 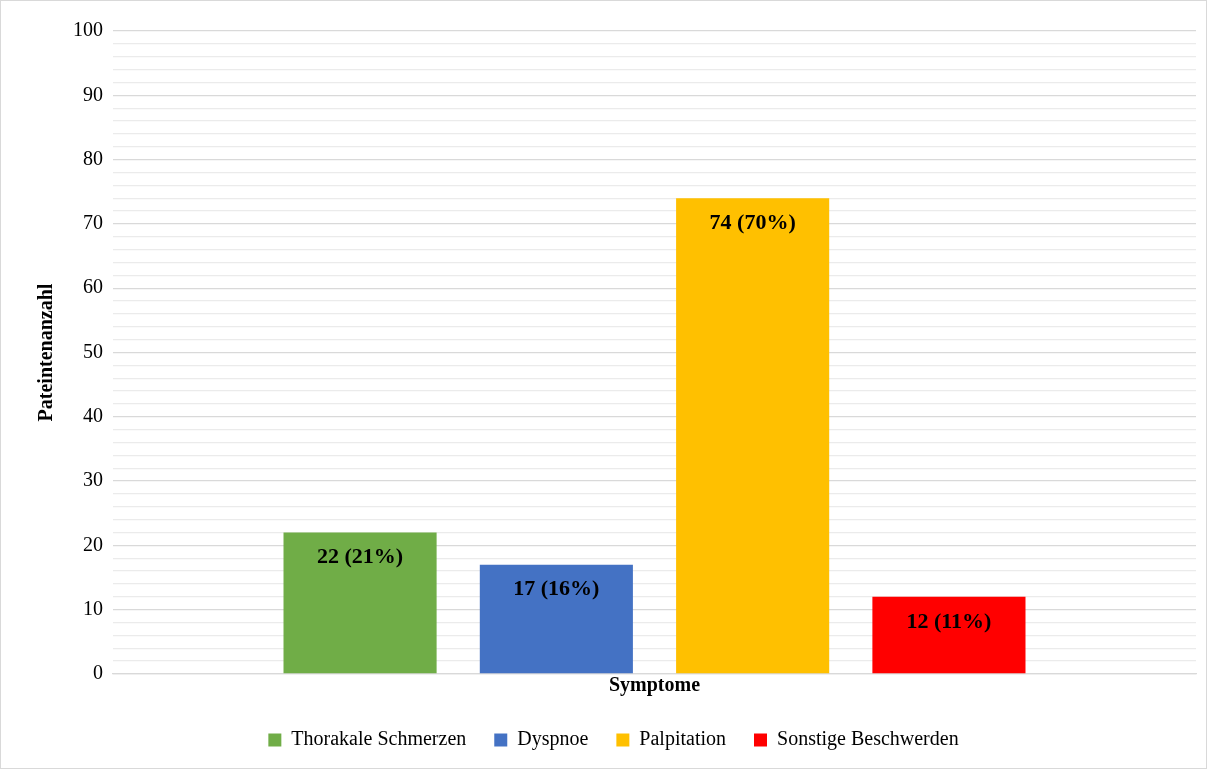 What do you see at coordinates (752, 221) in the screenshot?
I see `data-label: 74 (70%)` at bounding box center [752, 221].